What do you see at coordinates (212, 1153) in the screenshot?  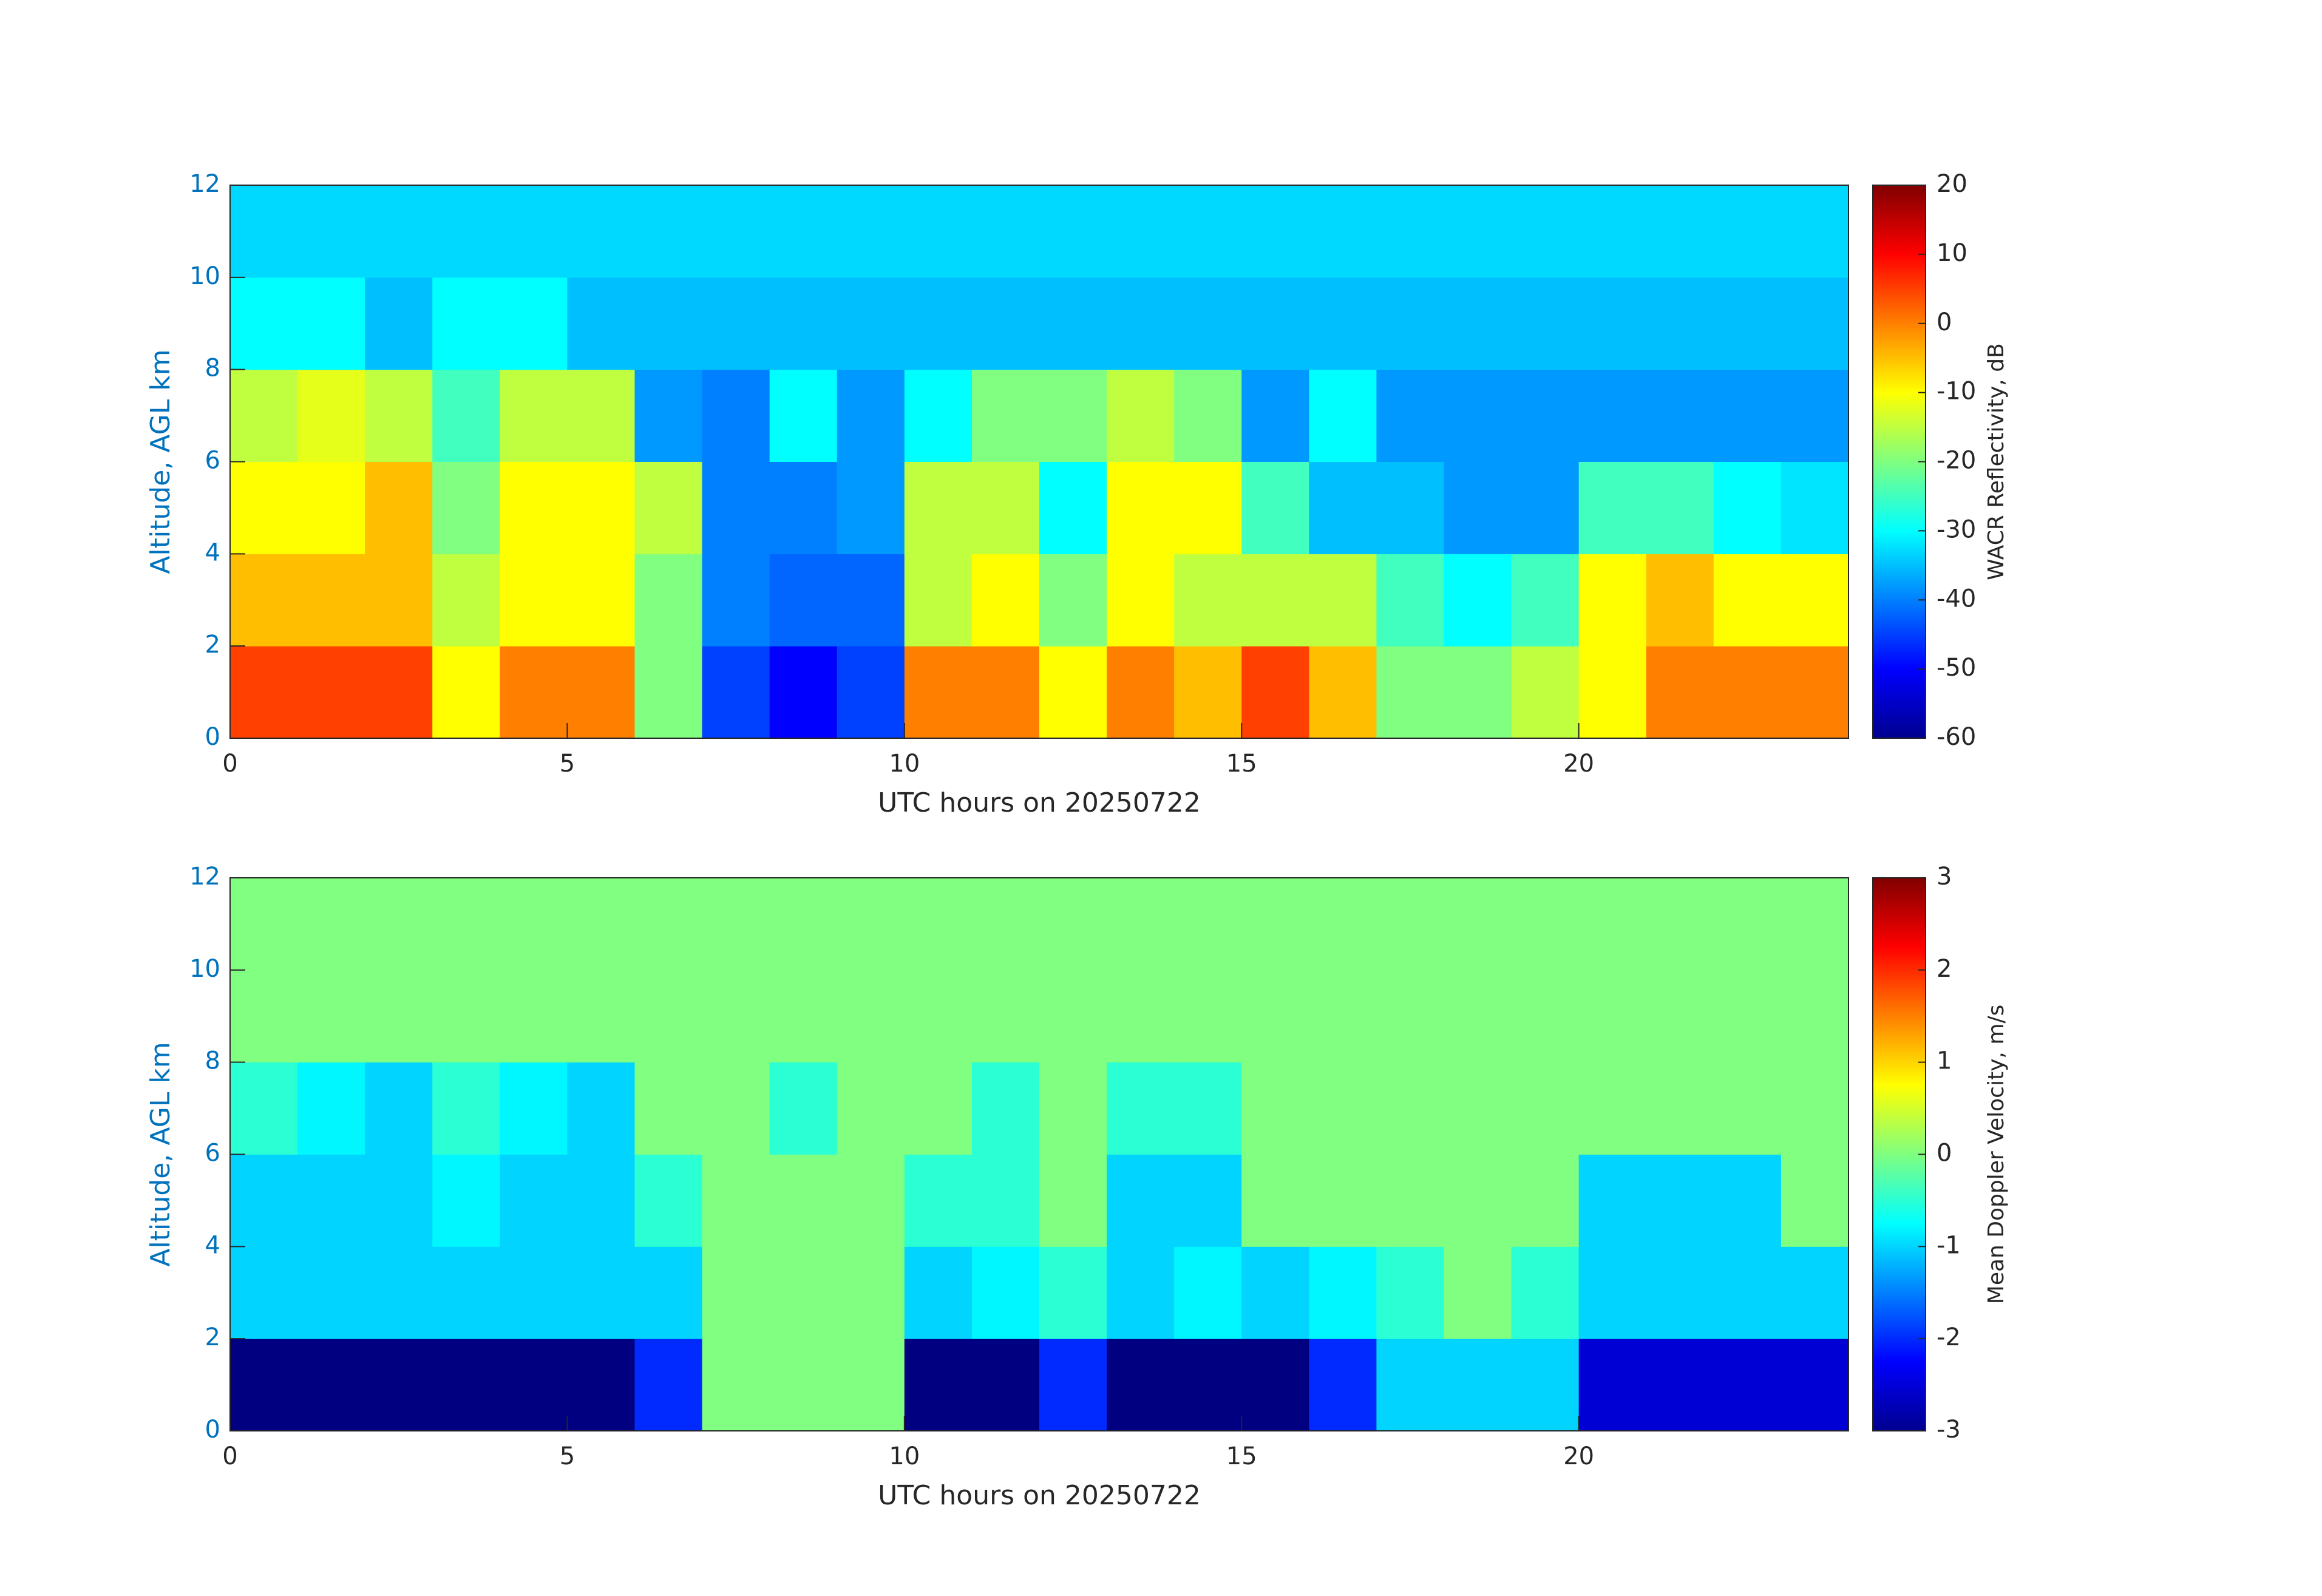 I see `y-tick-label: 6` at bounding box center [212, 1153].